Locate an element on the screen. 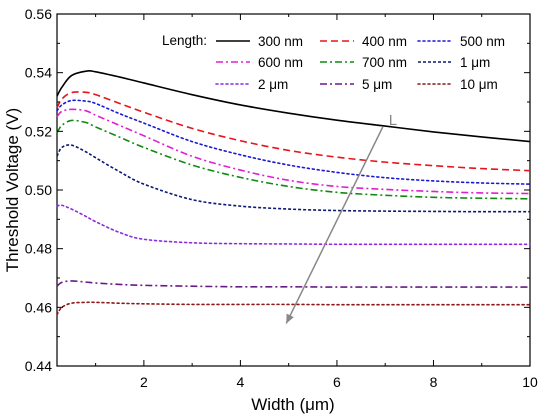 This screenshot has height=417, width=550. annotation-label: L is located at coordinates (393, 120).